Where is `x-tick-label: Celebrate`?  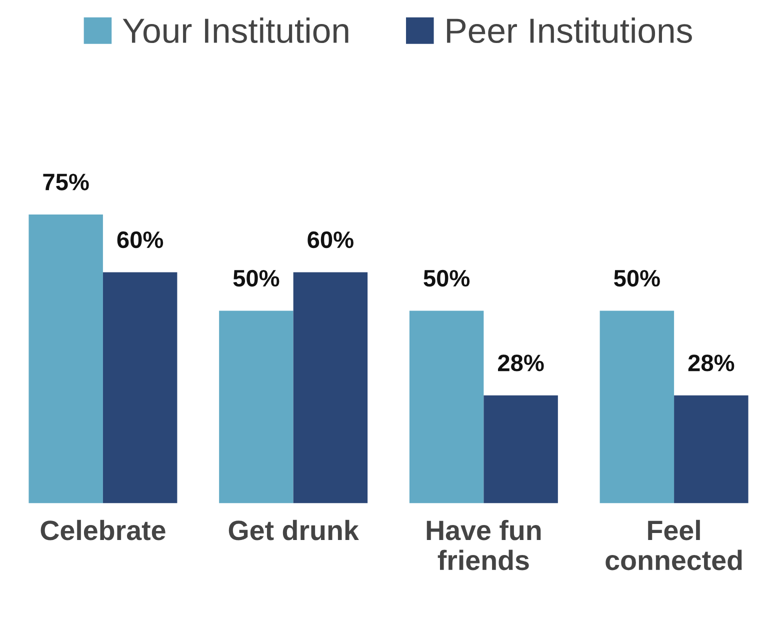 x-tick-label: Celebrate is located at coordinates (103, 530).